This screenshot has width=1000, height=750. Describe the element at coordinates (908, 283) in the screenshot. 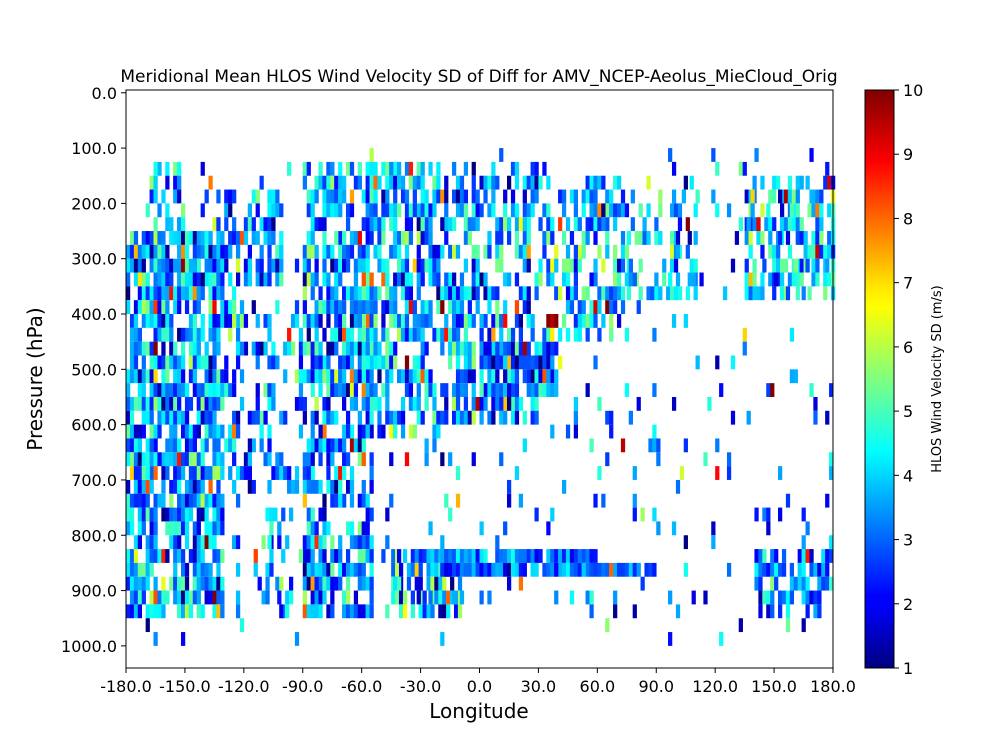

I see `colorbar-tick-label: 7` at that location.